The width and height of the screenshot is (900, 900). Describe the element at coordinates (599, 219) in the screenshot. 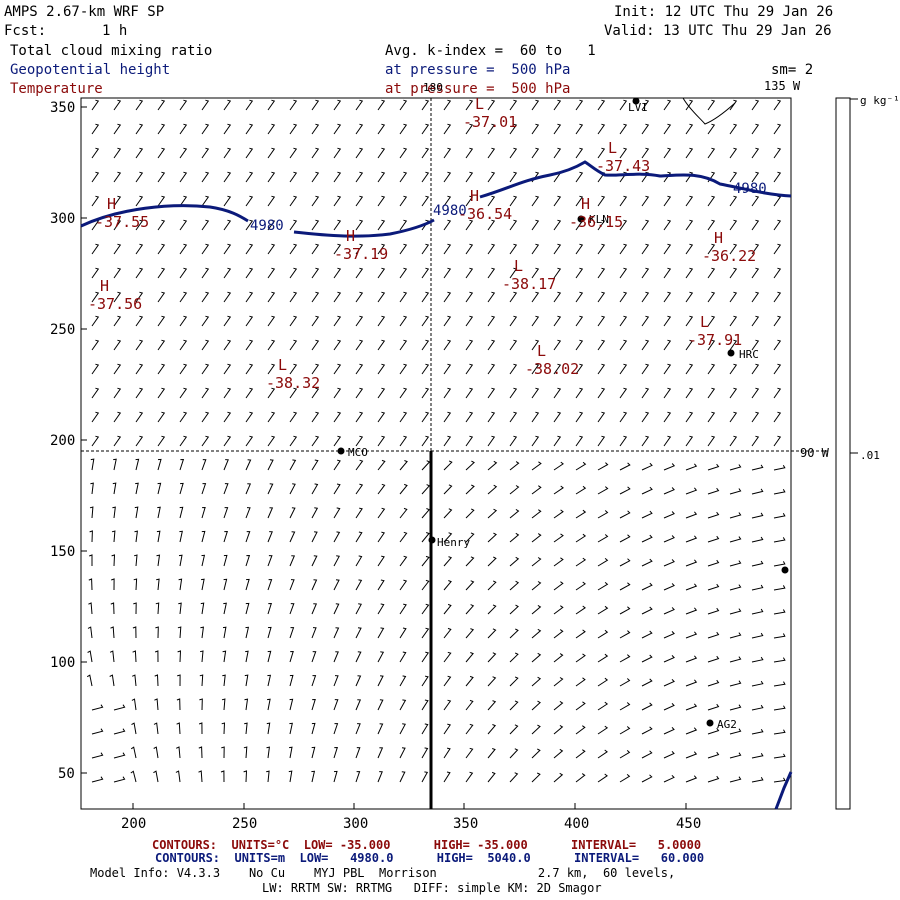

I see `station-label-kln: KLN` at that location.